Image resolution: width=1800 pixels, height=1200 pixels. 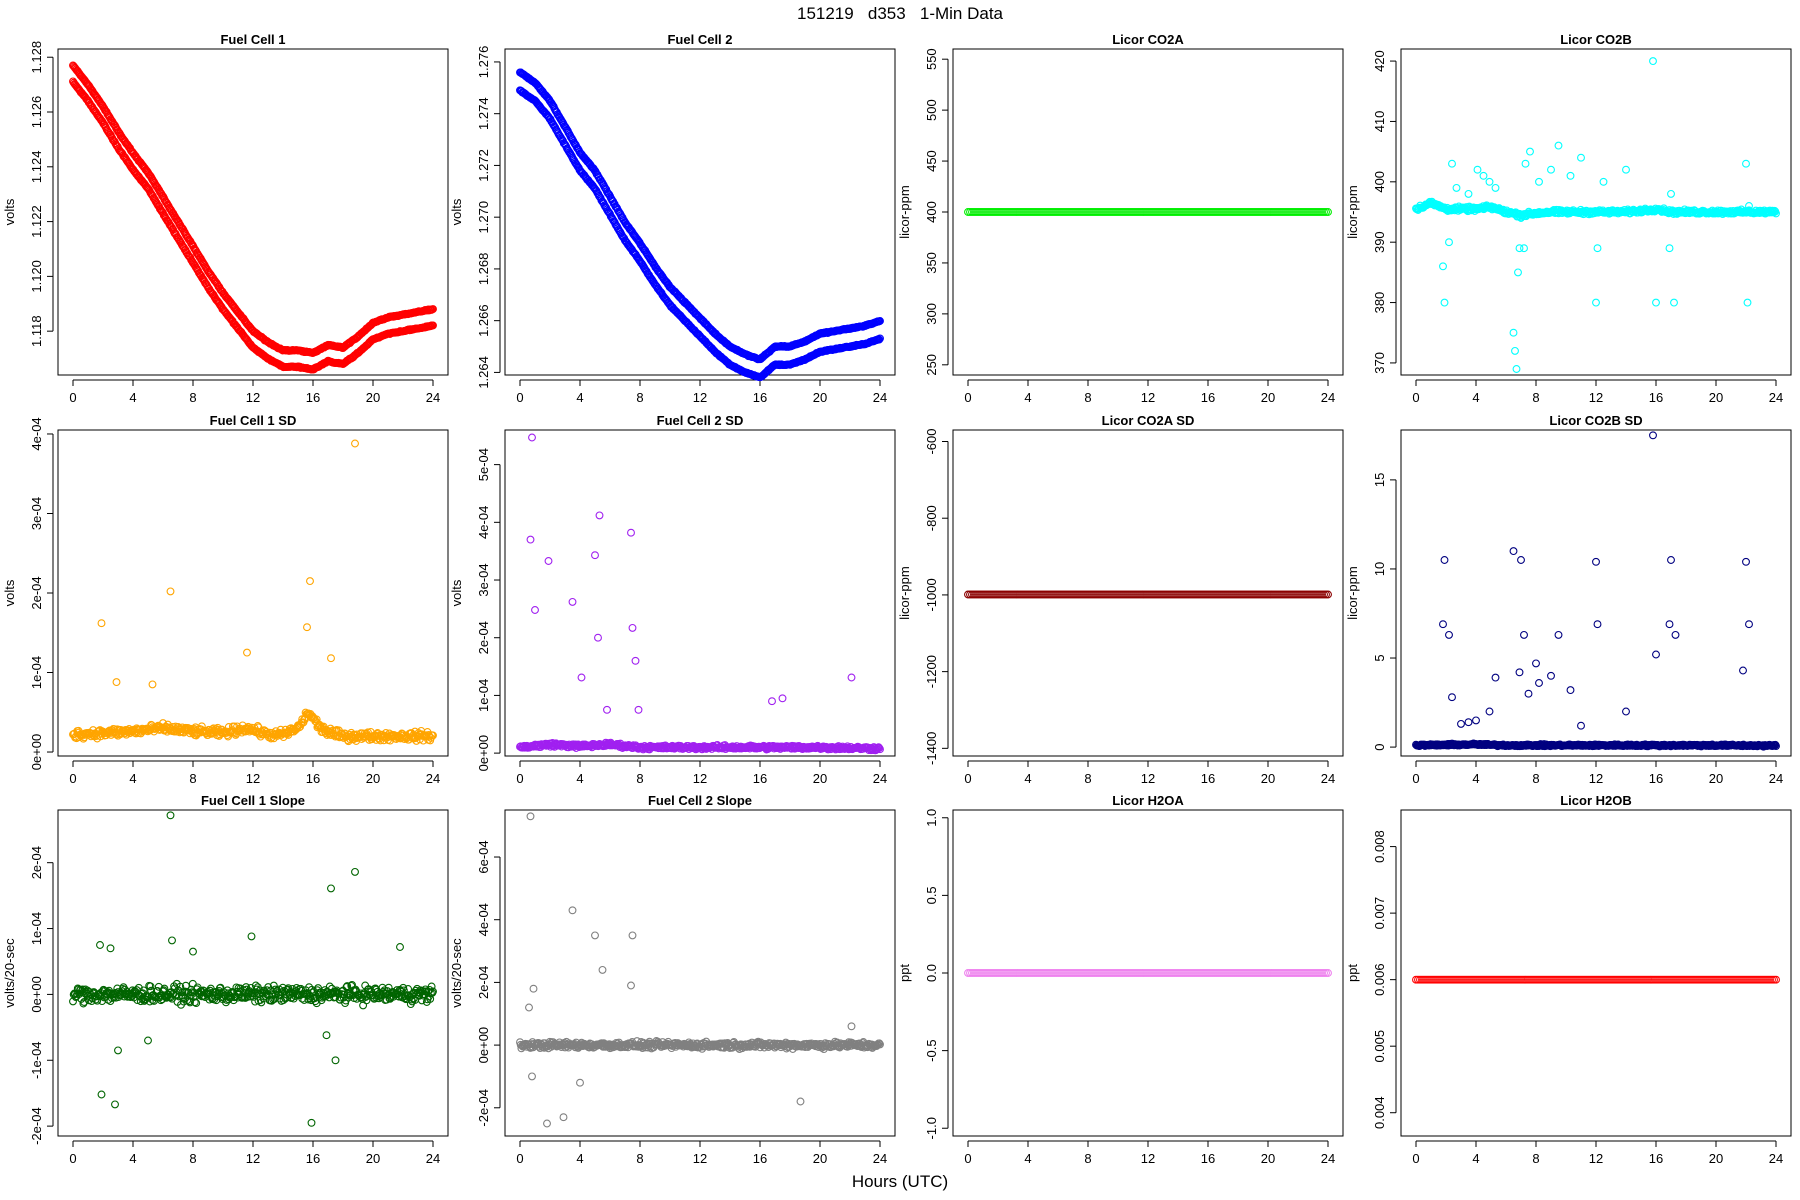 What do you see at coordinates (36, 57) in the screenshot?
I see `y-tick-label: 1.128` at bounding box center [36, 57].